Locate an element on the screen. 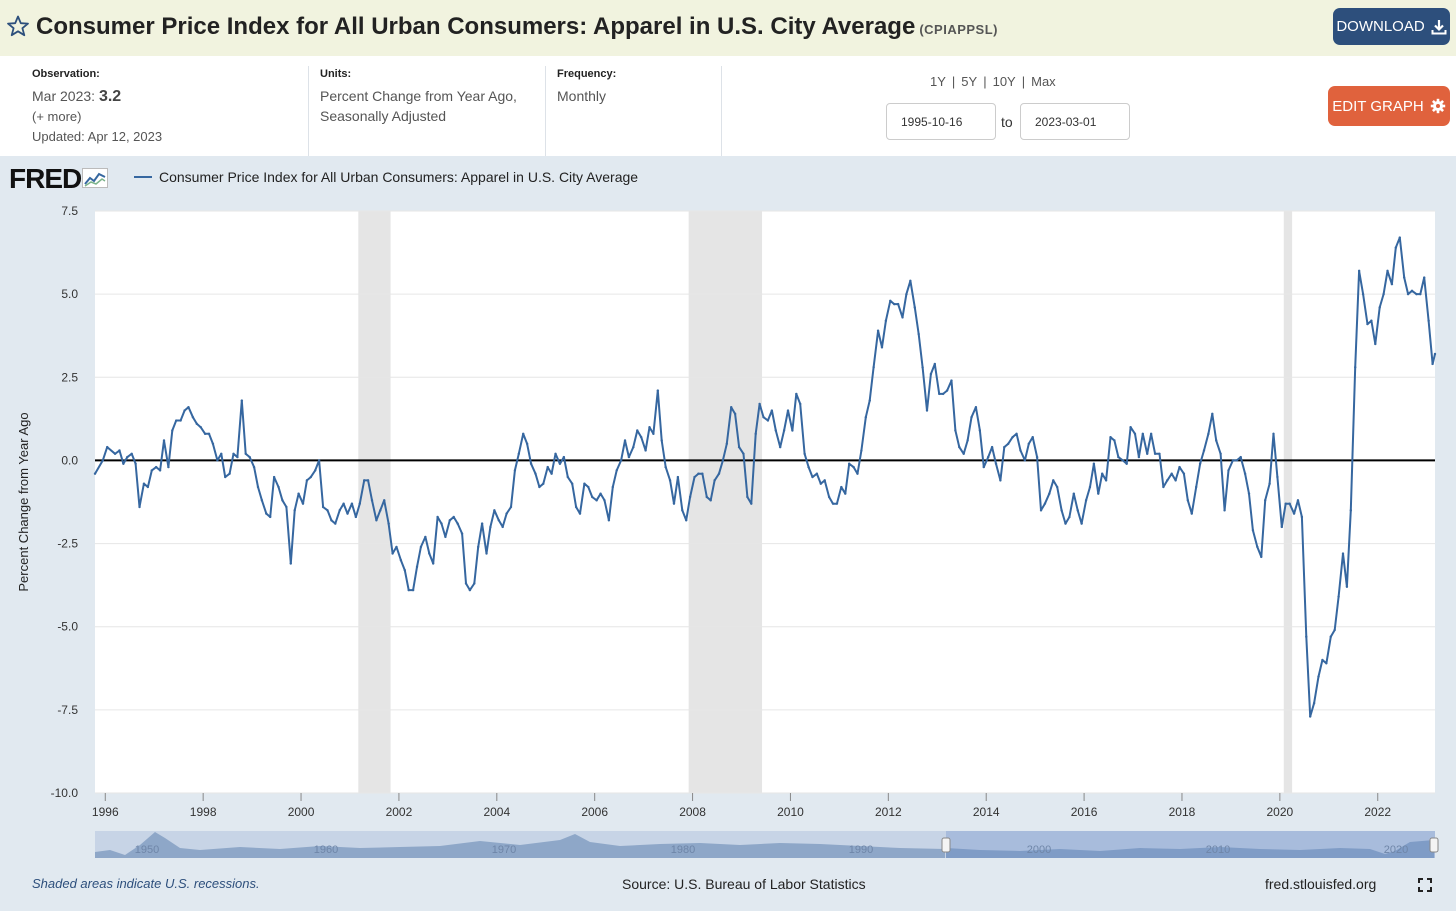  x-tick-label: 2018 is located at coordinates (1182, 812).